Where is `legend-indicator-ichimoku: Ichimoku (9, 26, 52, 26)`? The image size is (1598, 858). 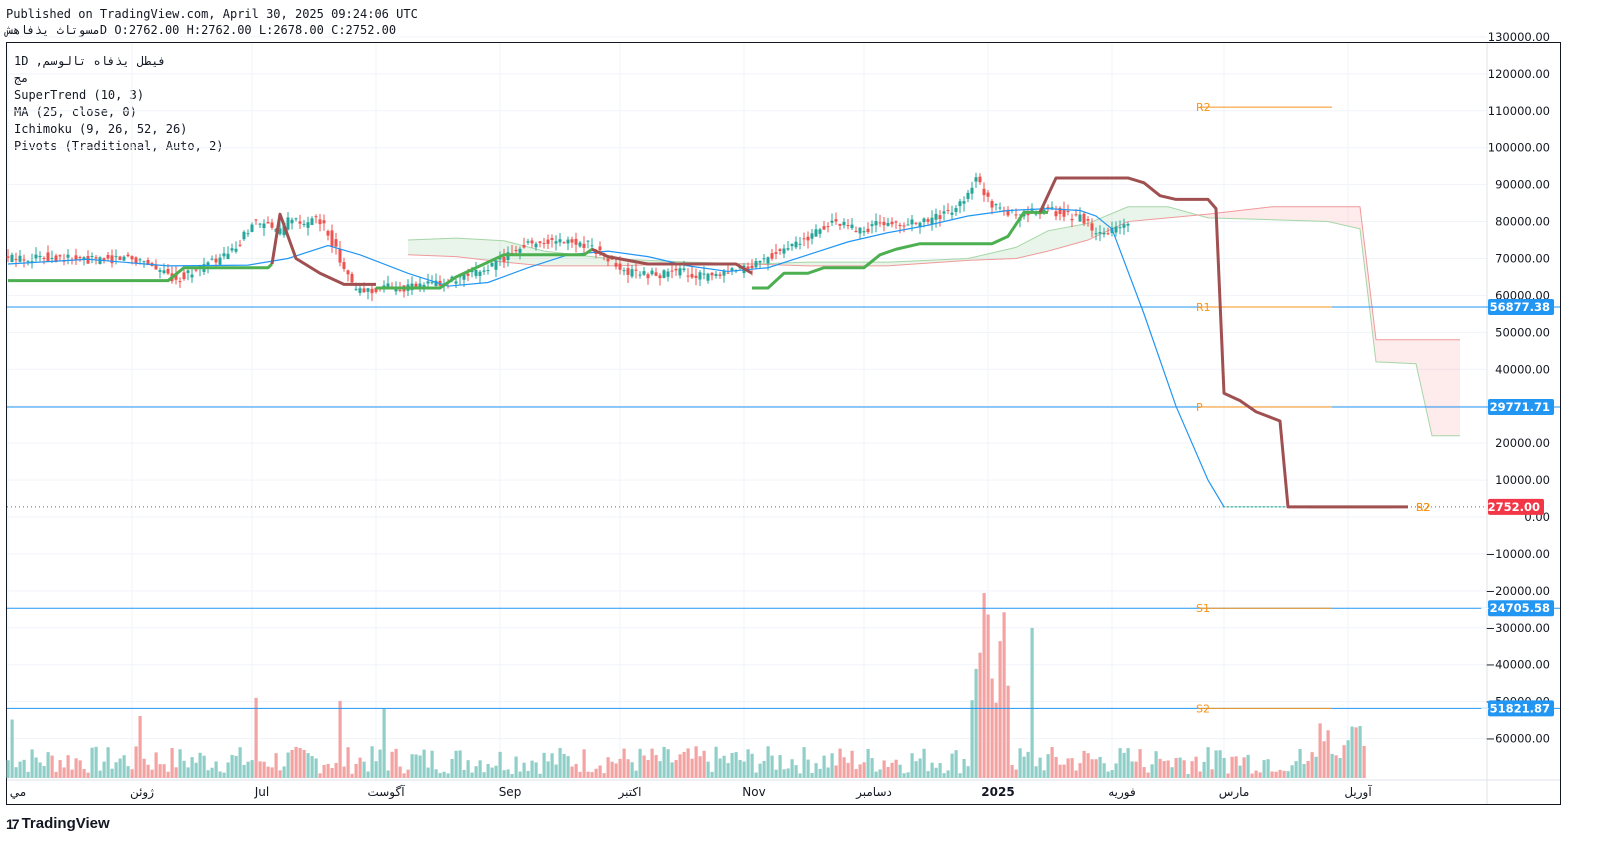
legend-indicator-ichimoku: Ichimoku (9, 26, 52, 26) is located at coordinates (101, 129).